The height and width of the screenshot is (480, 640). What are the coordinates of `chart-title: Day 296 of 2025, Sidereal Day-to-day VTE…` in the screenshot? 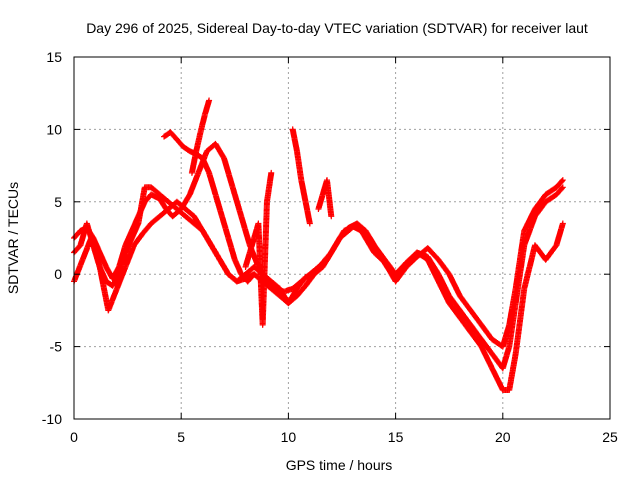 It's located at (337, 28).